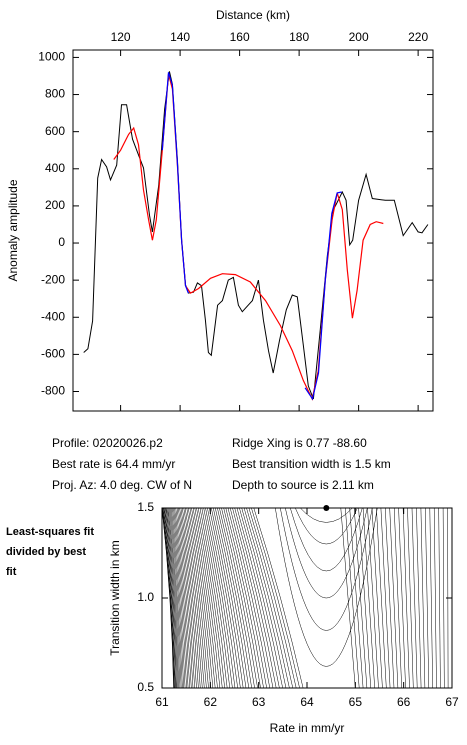  Describe the element at coordinates (53, 391) in the screenshot. I see `y-tick-label: -800` at that location.